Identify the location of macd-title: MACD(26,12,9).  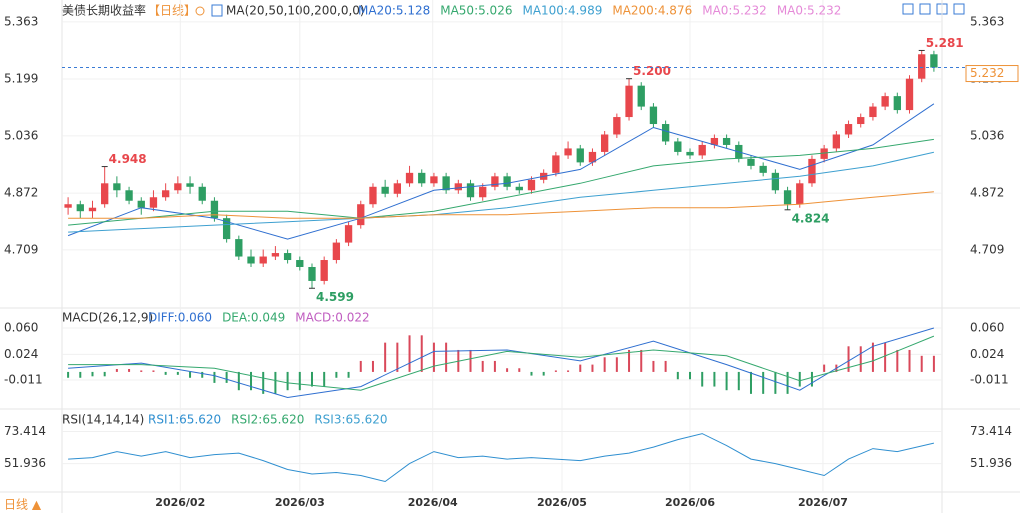
(107, 318).